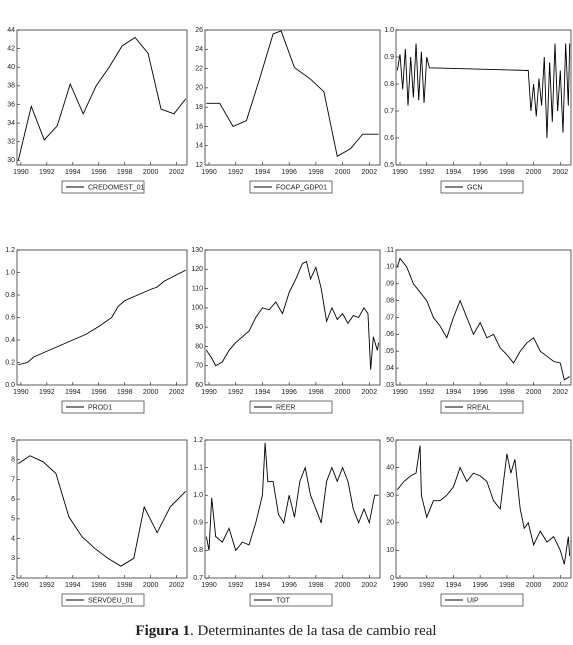 The width and height of the screenshot is (573, 645). I want to click on y-tick-label: 20, so click(390, 523).